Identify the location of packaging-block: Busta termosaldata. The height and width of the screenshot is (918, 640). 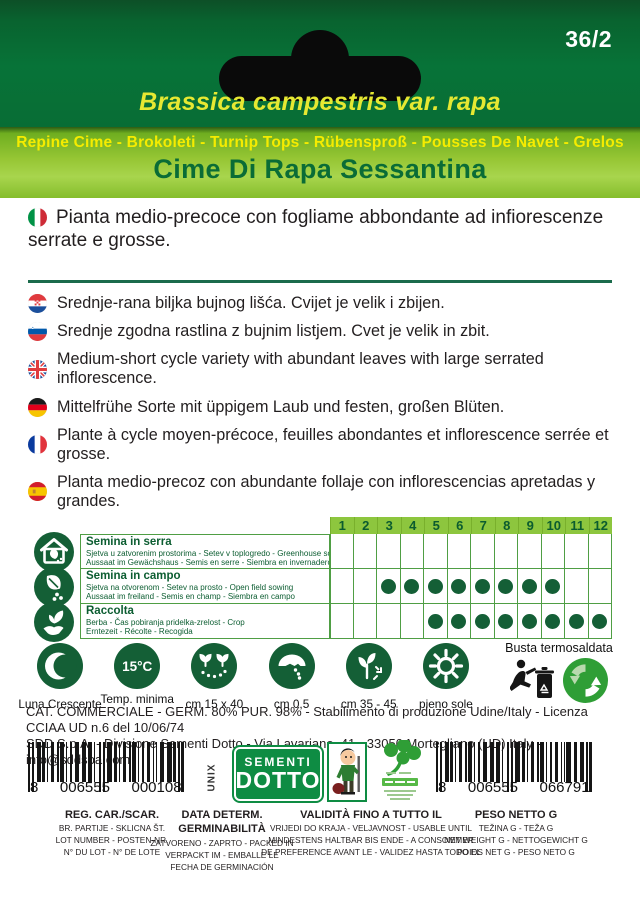
(559, 674).